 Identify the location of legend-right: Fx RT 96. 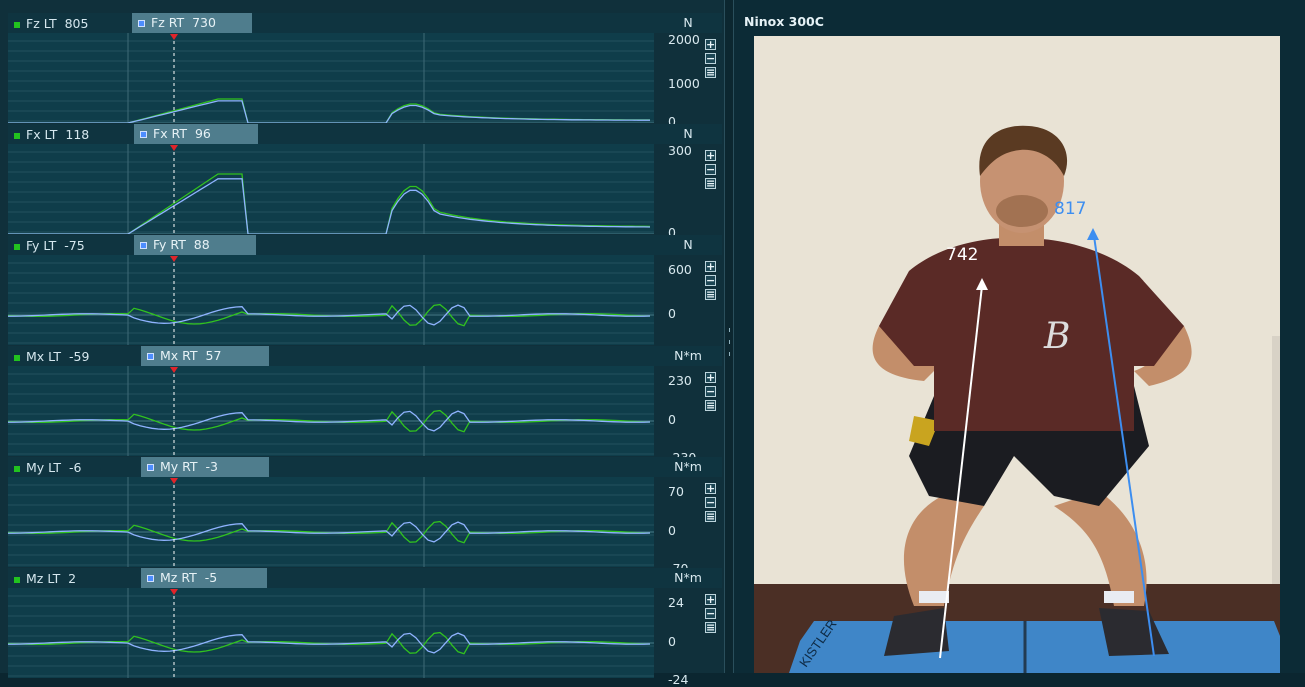
(196, 134).